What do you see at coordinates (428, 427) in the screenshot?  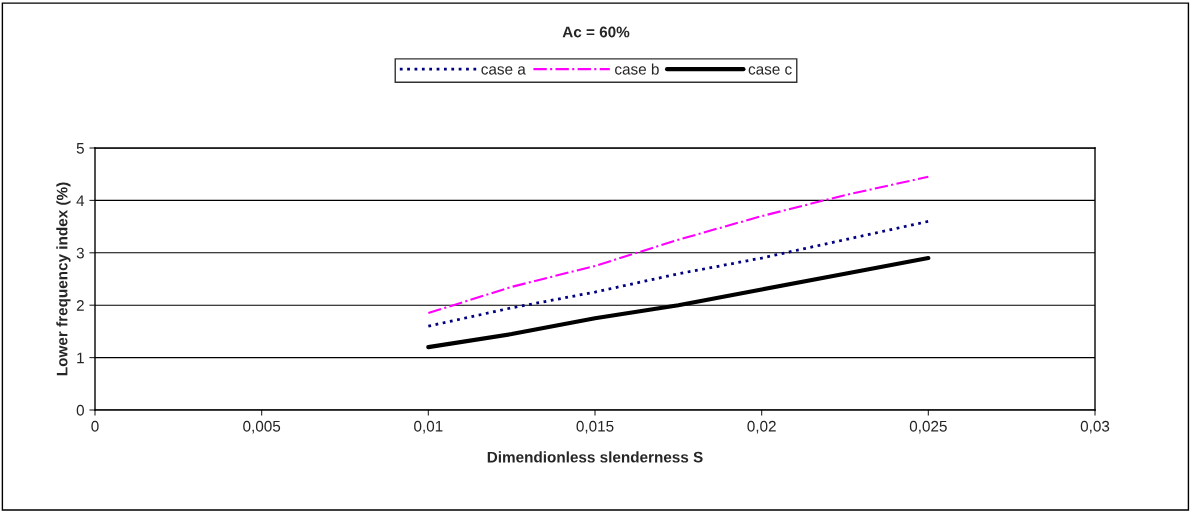 I see `x-tick-label: 0,01` at bounding box center [428, 427].